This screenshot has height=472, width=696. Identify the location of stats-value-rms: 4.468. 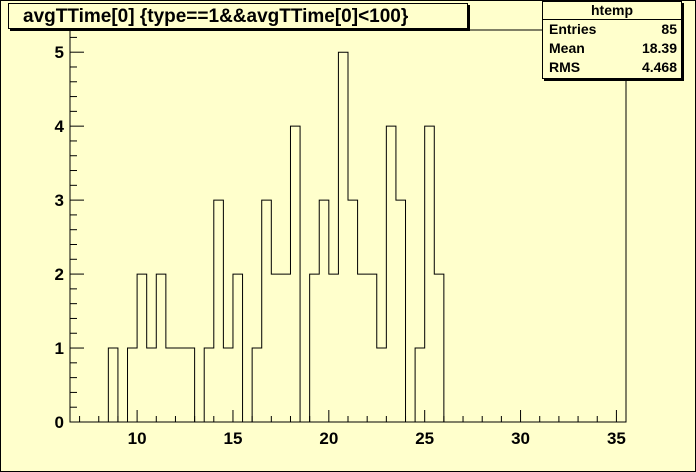
(659, 67).